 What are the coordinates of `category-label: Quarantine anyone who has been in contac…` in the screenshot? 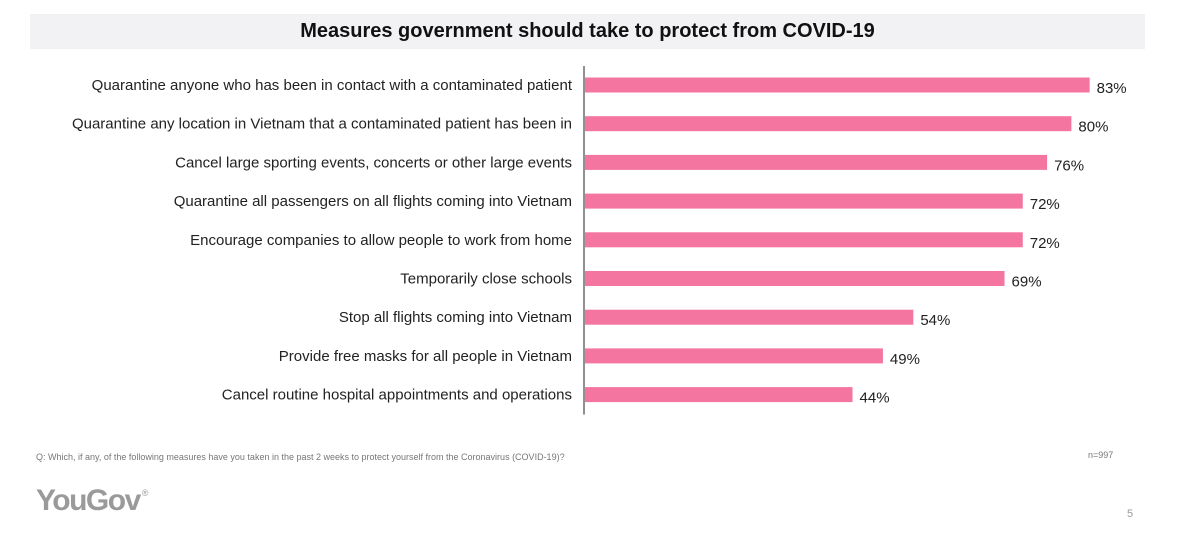 It's located at (332, 85).